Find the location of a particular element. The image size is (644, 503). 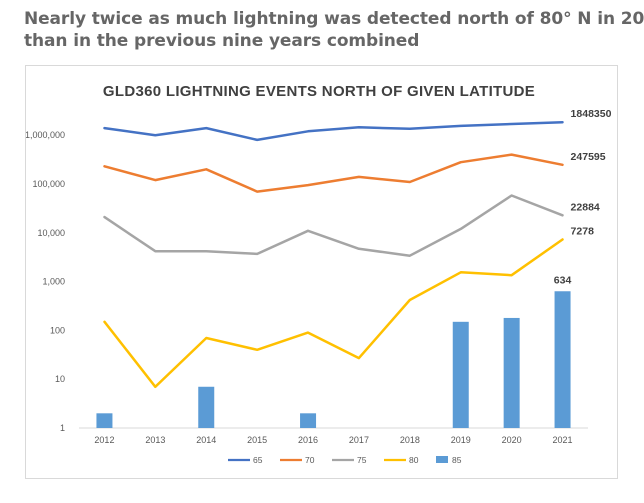

x-tick-label: 2021 is located at coordinates (563, 440).